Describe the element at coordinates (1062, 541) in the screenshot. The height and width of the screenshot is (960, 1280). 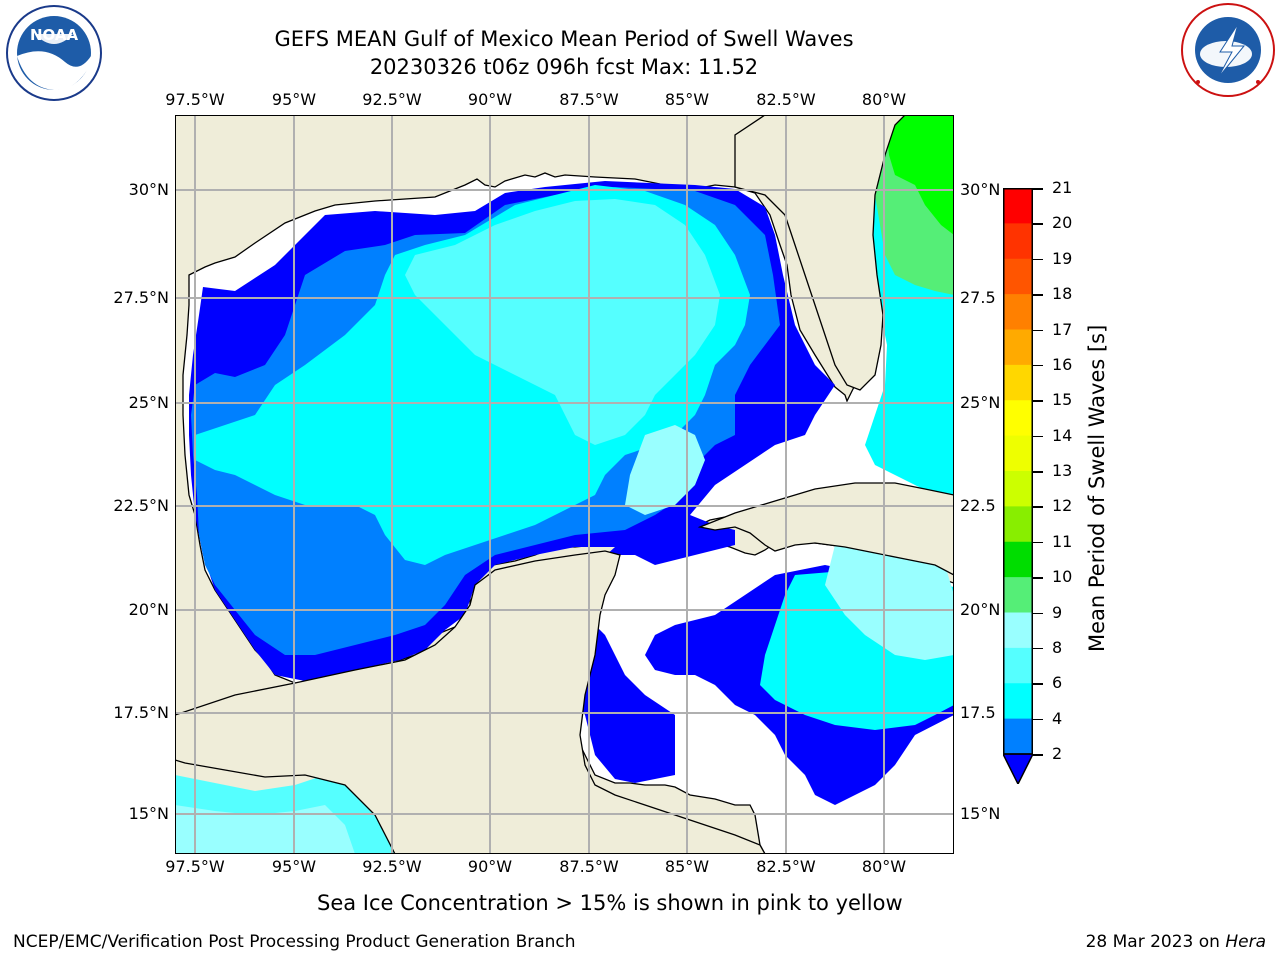
I see `colorbar-tick-label: 11` at that location.